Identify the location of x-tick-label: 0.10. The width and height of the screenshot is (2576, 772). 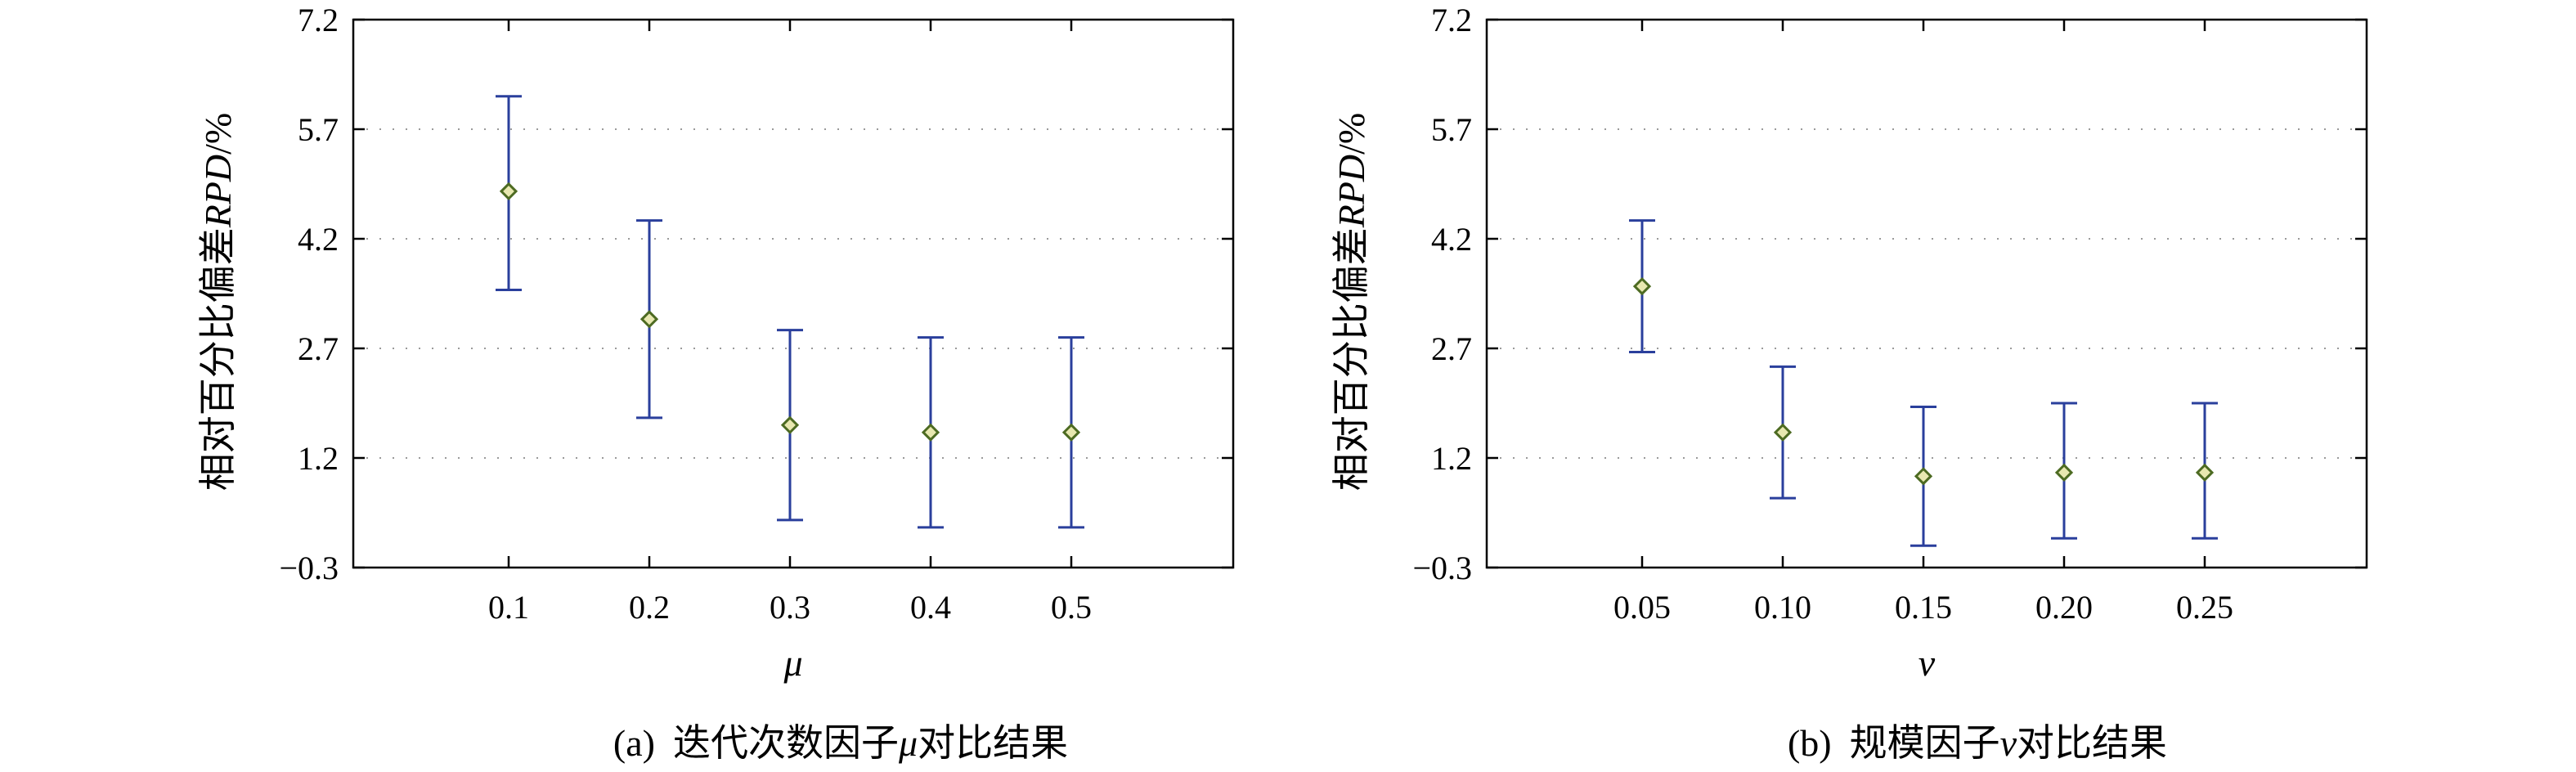
(1782, 607).